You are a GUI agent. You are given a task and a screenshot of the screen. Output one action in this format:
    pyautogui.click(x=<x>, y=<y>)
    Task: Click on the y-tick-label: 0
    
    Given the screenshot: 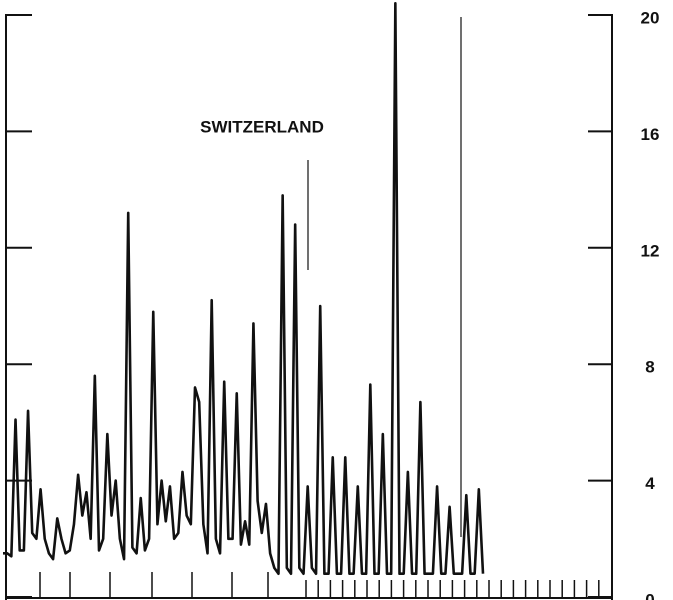 What is the action you would take?
    pyautogui.click(x=649, y=595)
    